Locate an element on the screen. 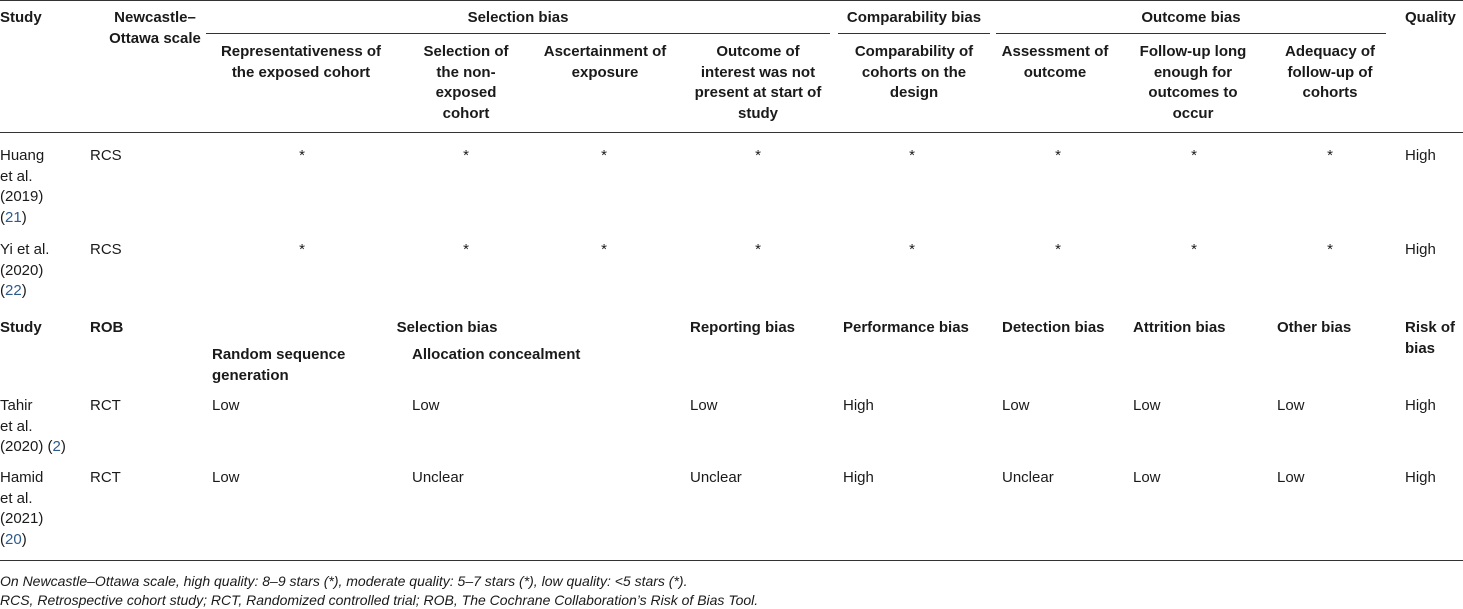 This screenshot has height=609, width=1463. nos-header-quality: Quality is located at coordinates (1430, 17).